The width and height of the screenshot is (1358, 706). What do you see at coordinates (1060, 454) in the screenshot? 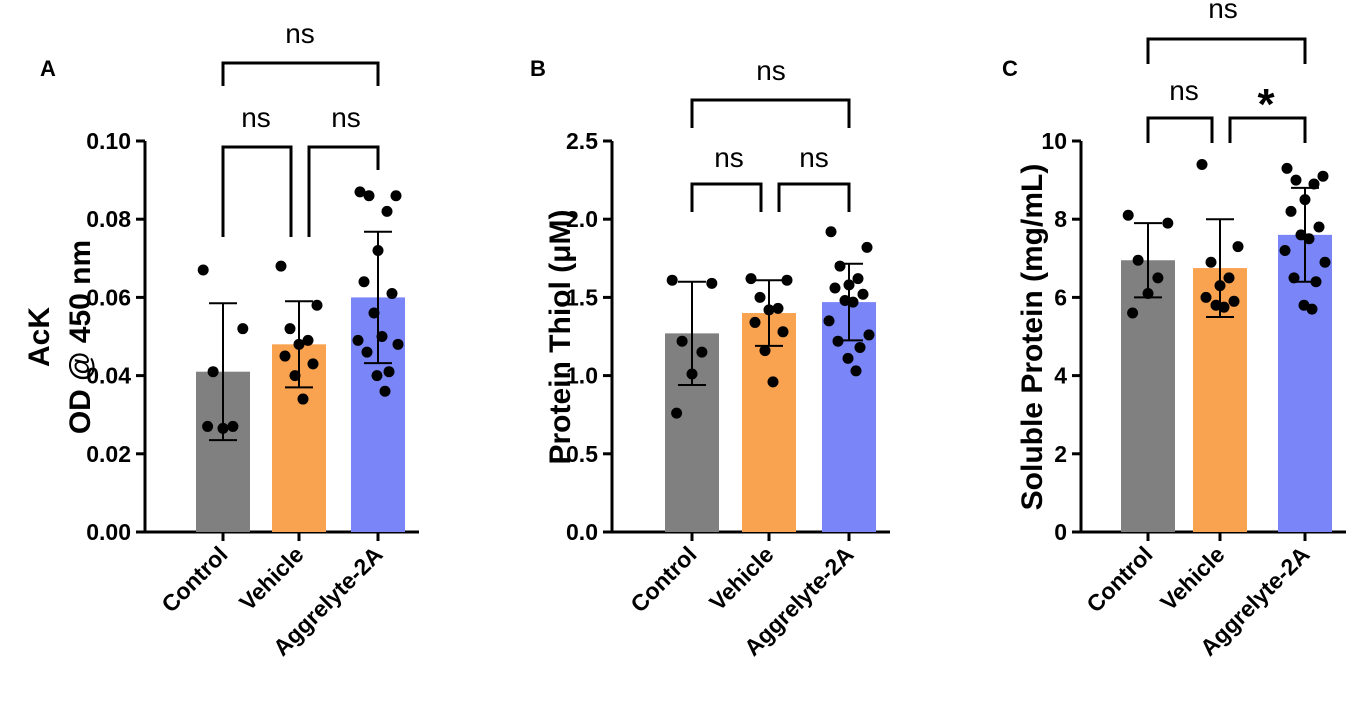
I see `y-tick-label: 2` at bounding box center [1060, 454].